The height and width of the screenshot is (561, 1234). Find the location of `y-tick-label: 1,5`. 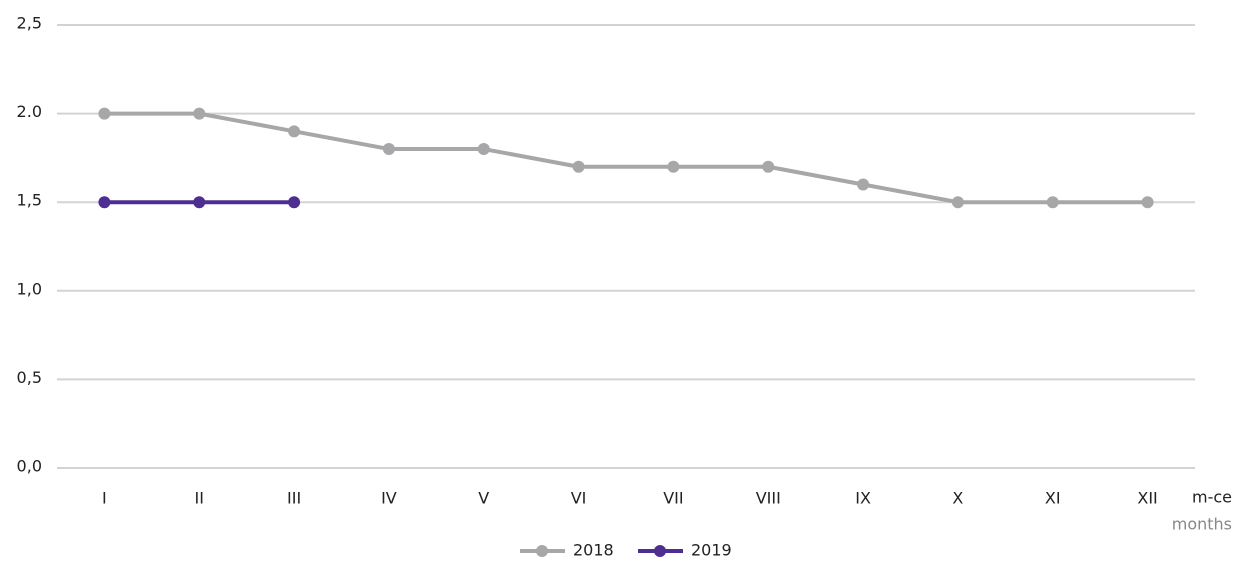

y-tick-label: 1,5 is located at coordinates (29, 200).